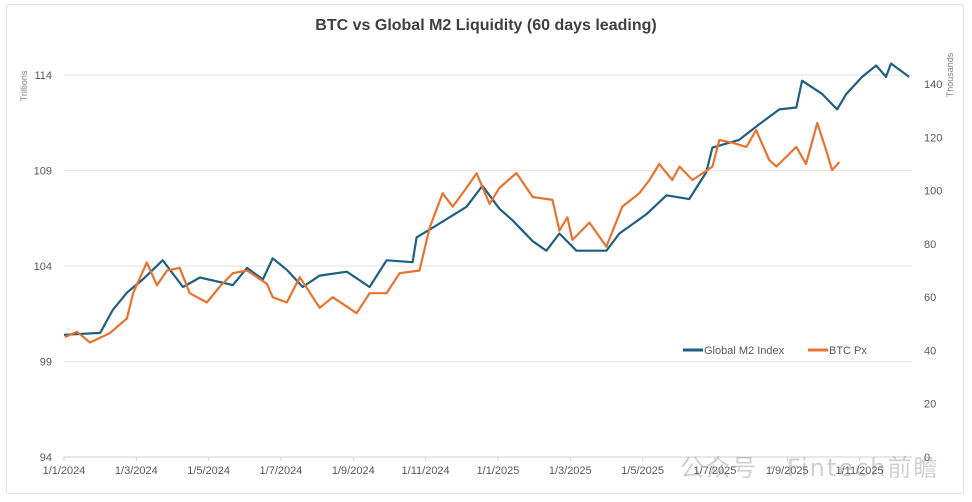  I want to click on y-tick-label: 109, so click(43, 172).